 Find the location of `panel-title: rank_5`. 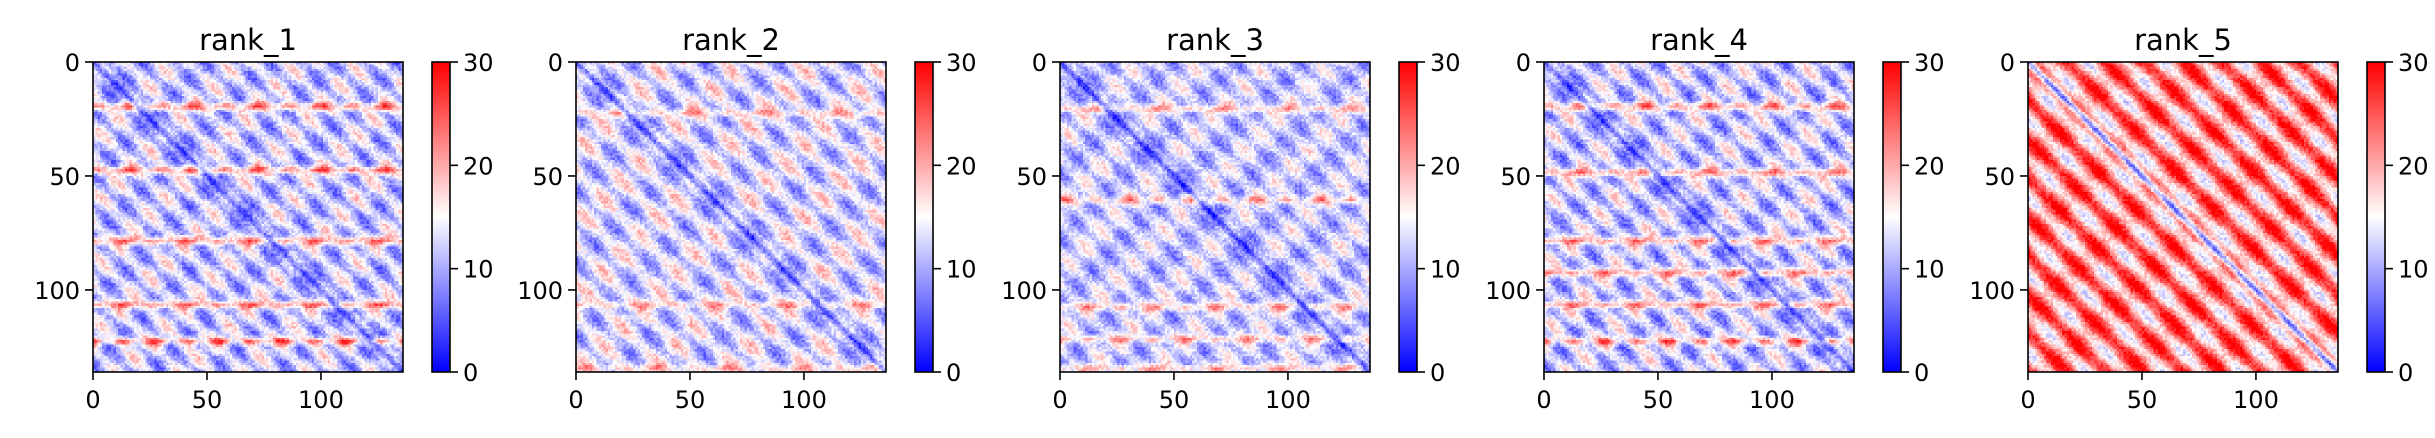

panel-title: rank_5 is located at coordinates (2183, 40).